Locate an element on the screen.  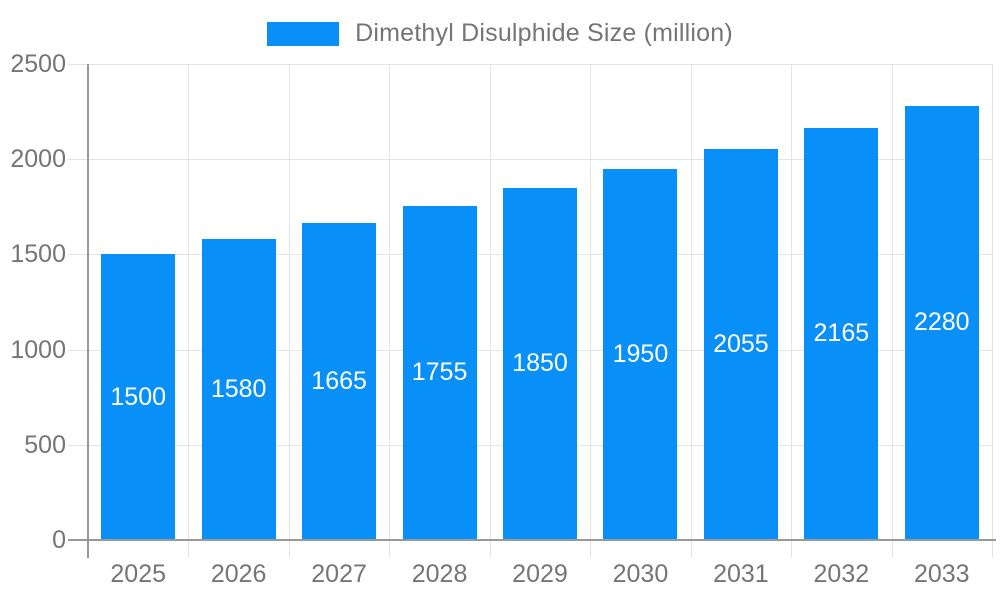
bar: 2165 is located at coordinates (841, 333).